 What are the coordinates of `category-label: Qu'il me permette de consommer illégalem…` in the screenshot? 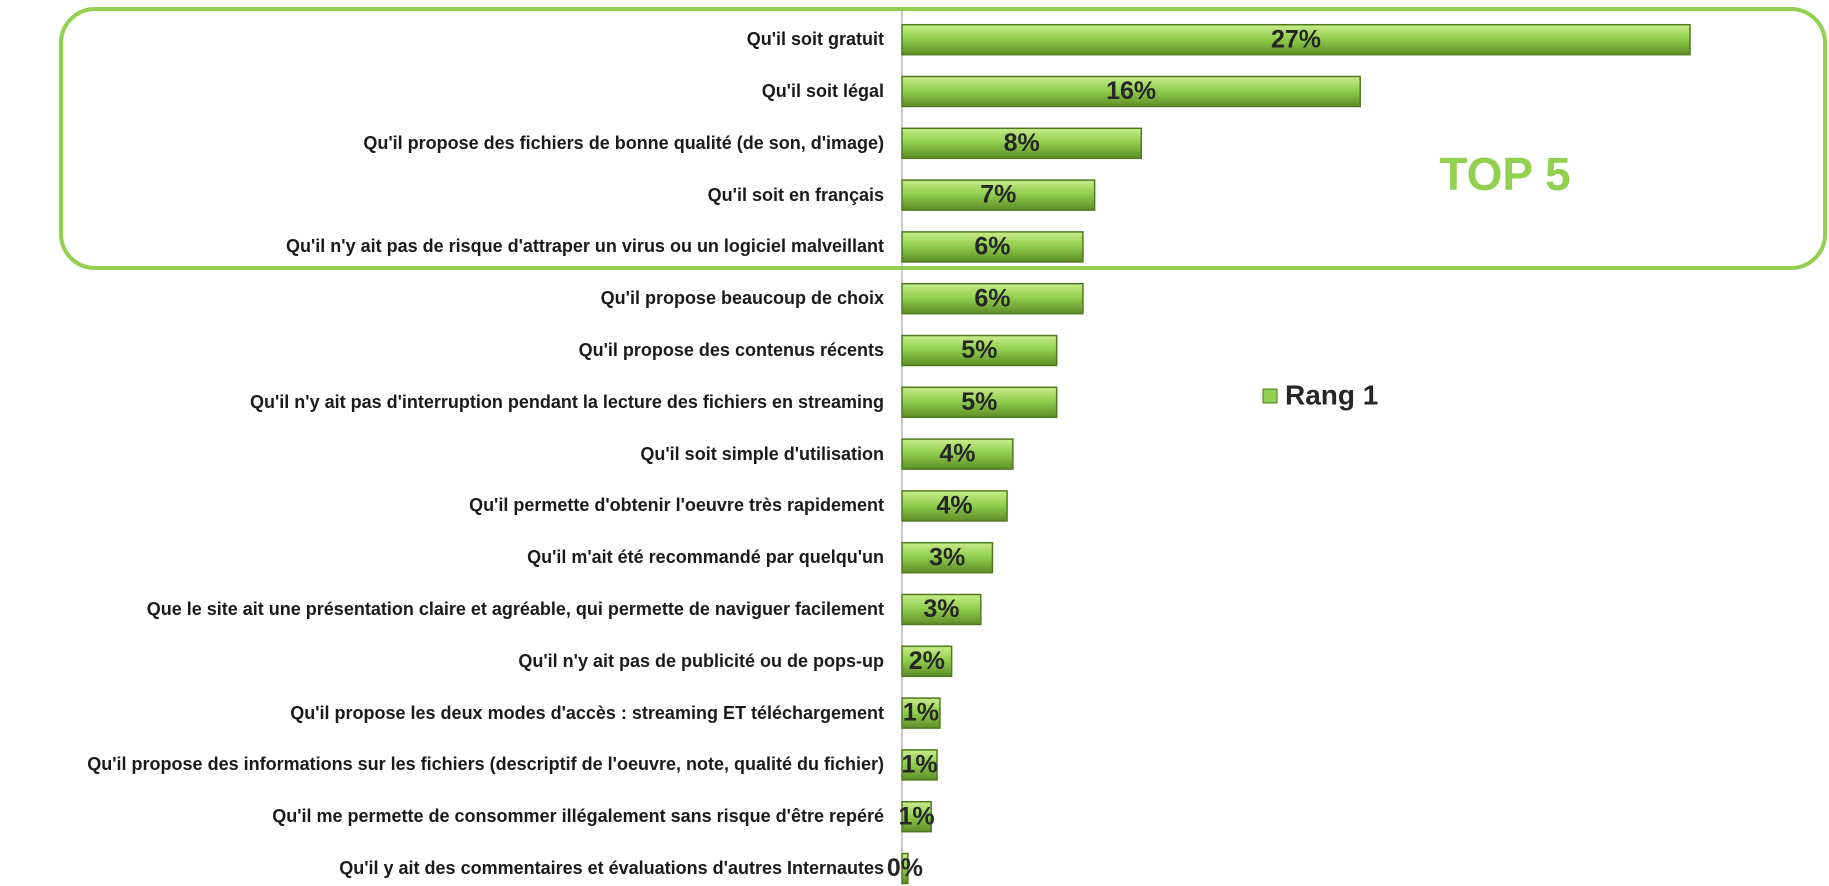 It's located at (578, 816).